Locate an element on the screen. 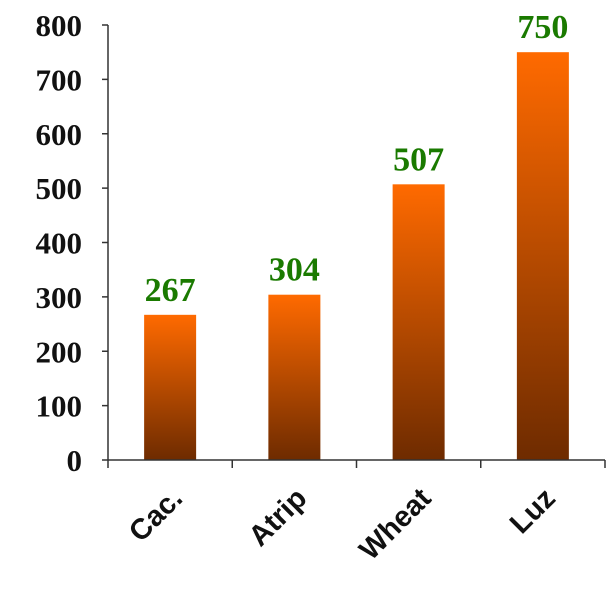 This screenshot has width=614, height=598. x-tick-label: Wheat is located at coordinates (395, 524).